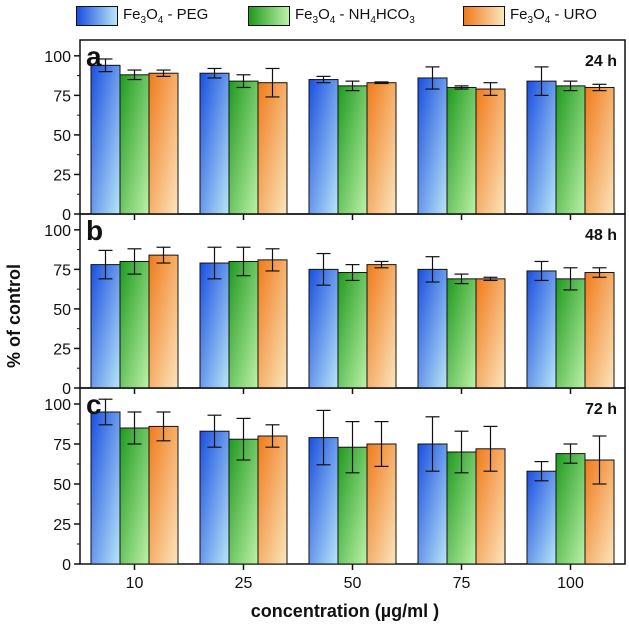 The image size is (629, 630). I want to click on legend-label-peg: Fe3O4 - PEG, so click(166, 16).